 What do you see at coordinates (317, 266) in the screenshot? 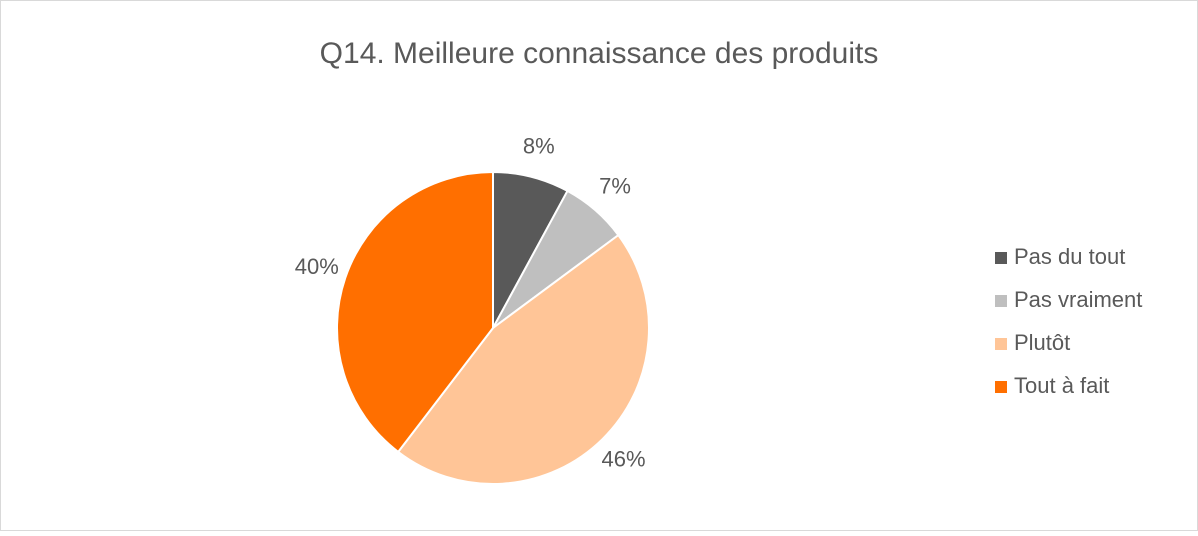
I see `data-label: 40%` at bounding box center [317, 266].